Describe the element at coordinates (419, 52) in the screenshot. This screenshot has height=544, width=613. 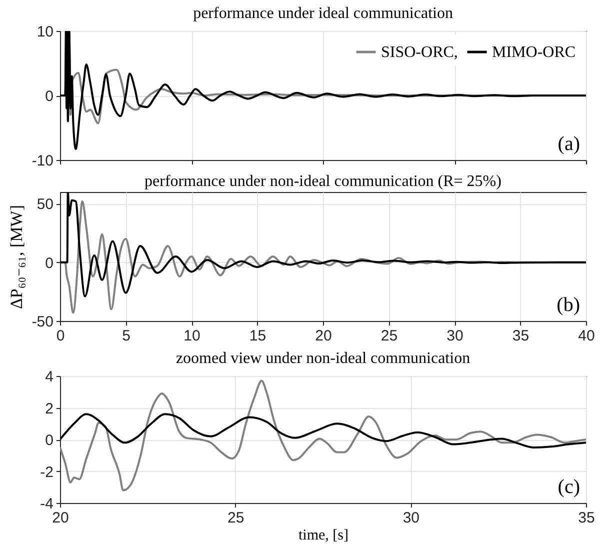
I see `legend-label: SISO-ORC,` at that location.